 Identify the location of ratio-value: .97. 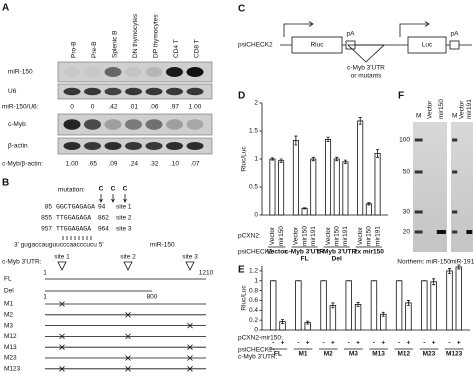
(174, 107).